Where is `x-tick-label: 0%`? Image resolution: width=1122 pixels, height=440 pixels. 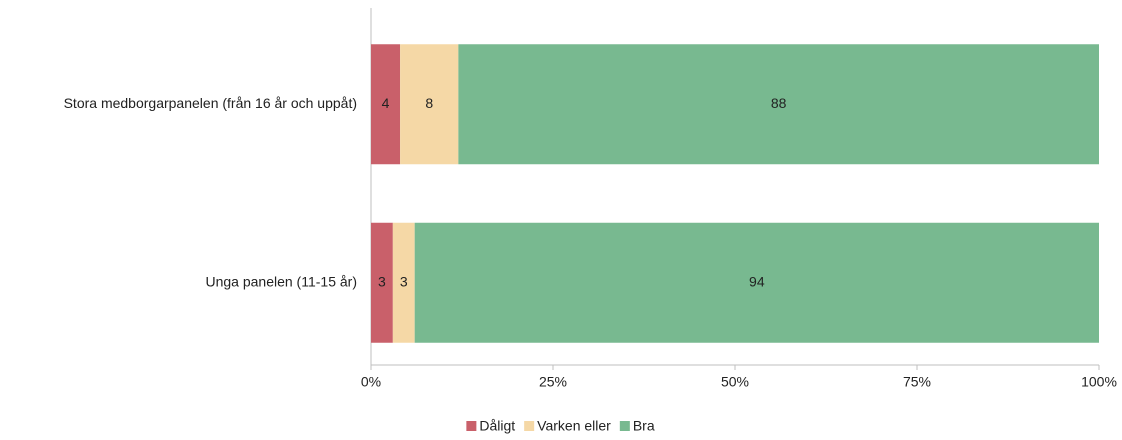 x-tick-label: 0% is located at coordinates (371, 382).